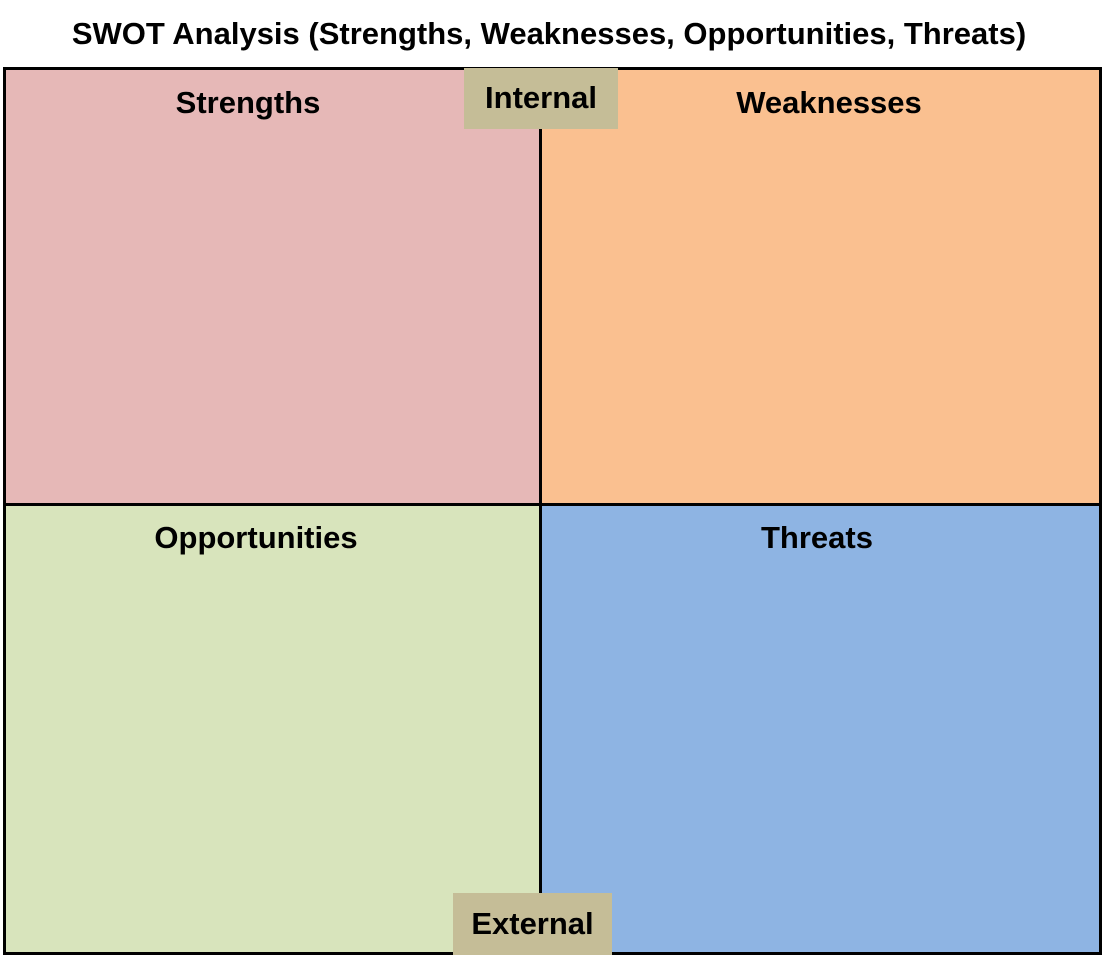  What do you see at coordinates (817, 537) in the screenshot?
I see `quadrant-threats-label: Threats` at bounding box center [817, 537].